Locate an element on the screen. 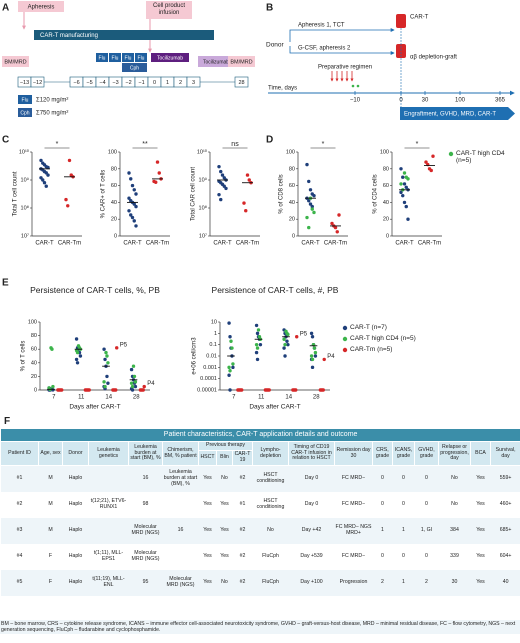  chart-title: Persistence of CAR-T cells, #, PB is located at coordinates (275, 290).